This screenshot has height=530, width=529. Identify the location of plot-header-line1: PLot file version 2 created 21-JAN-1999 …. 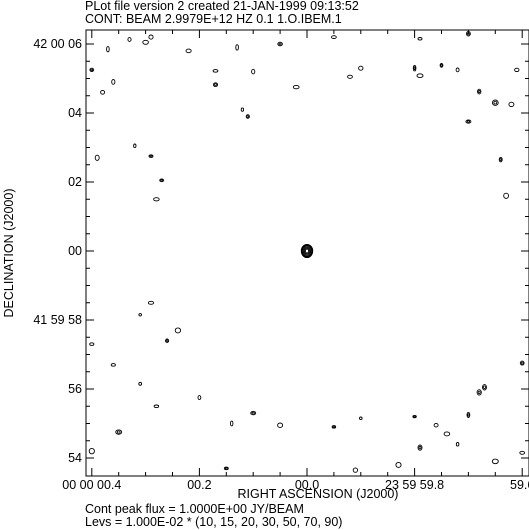
(222, 6).